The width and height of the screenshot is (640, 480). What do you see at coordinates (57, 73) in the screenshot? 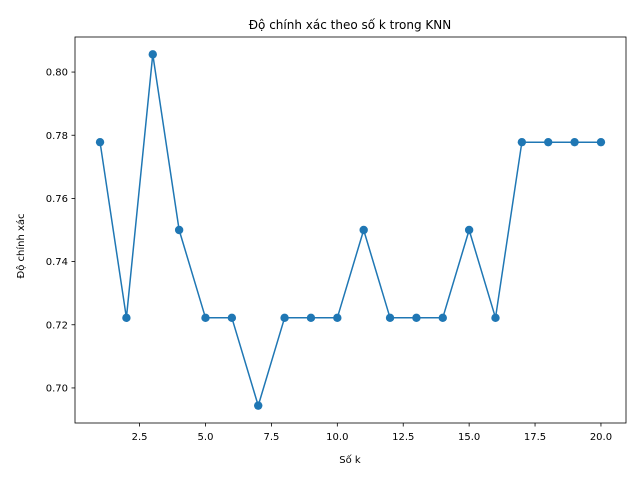
I see `y-tick-label: 0.80` at bounding box center [57, 73].